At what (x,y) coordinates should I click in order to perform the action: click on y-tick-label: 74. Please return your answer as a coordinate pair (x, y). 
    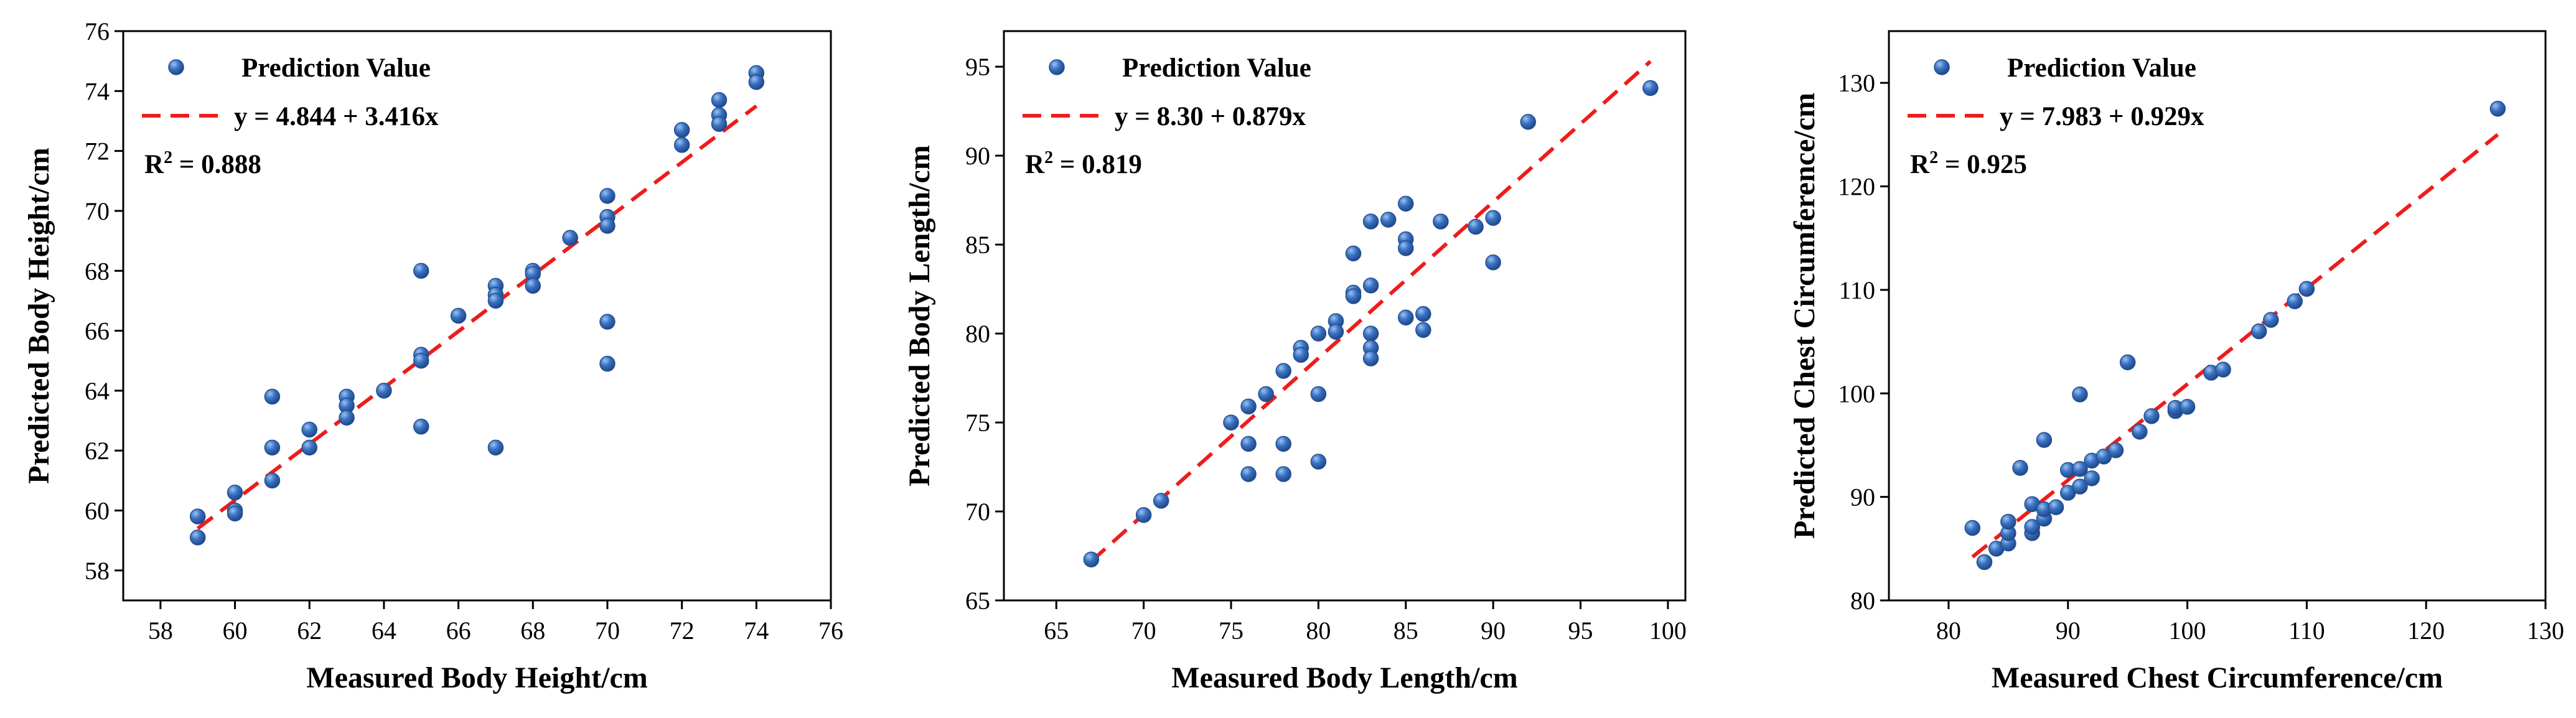
    Looking at the image, I should click on (97, 91).